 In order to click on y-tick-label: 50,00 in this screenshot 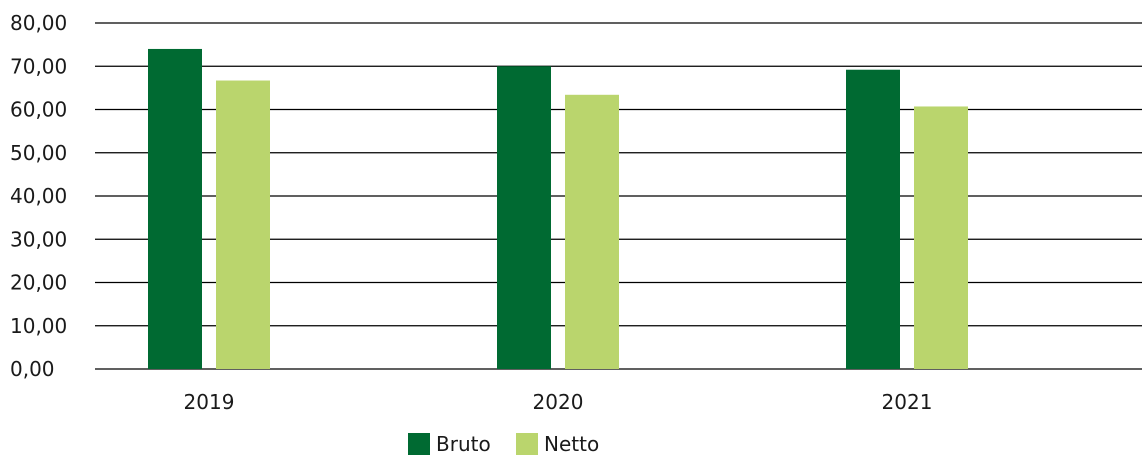, I will do `click(38, 153)`.